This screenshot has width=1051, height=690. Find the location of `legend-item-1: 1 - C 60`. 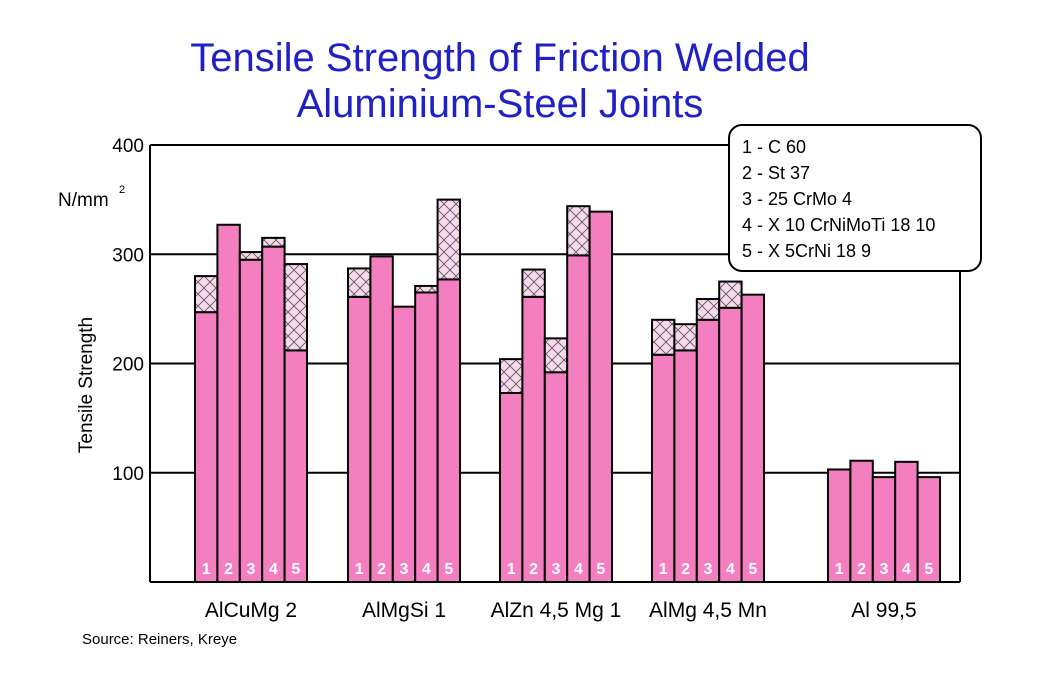

legend-item-1: 1 - C 60 is located at coordinates (774, 147).